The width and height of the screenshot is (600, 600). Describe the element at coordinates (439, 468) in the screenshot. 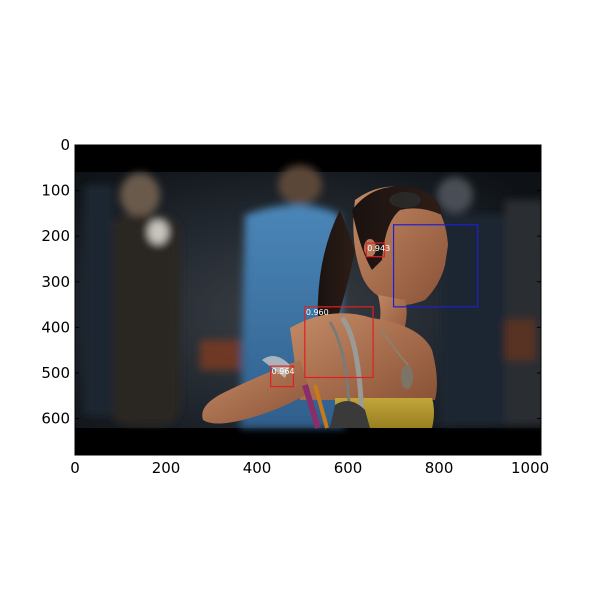

I see `x-tick-label: 800` at that location.